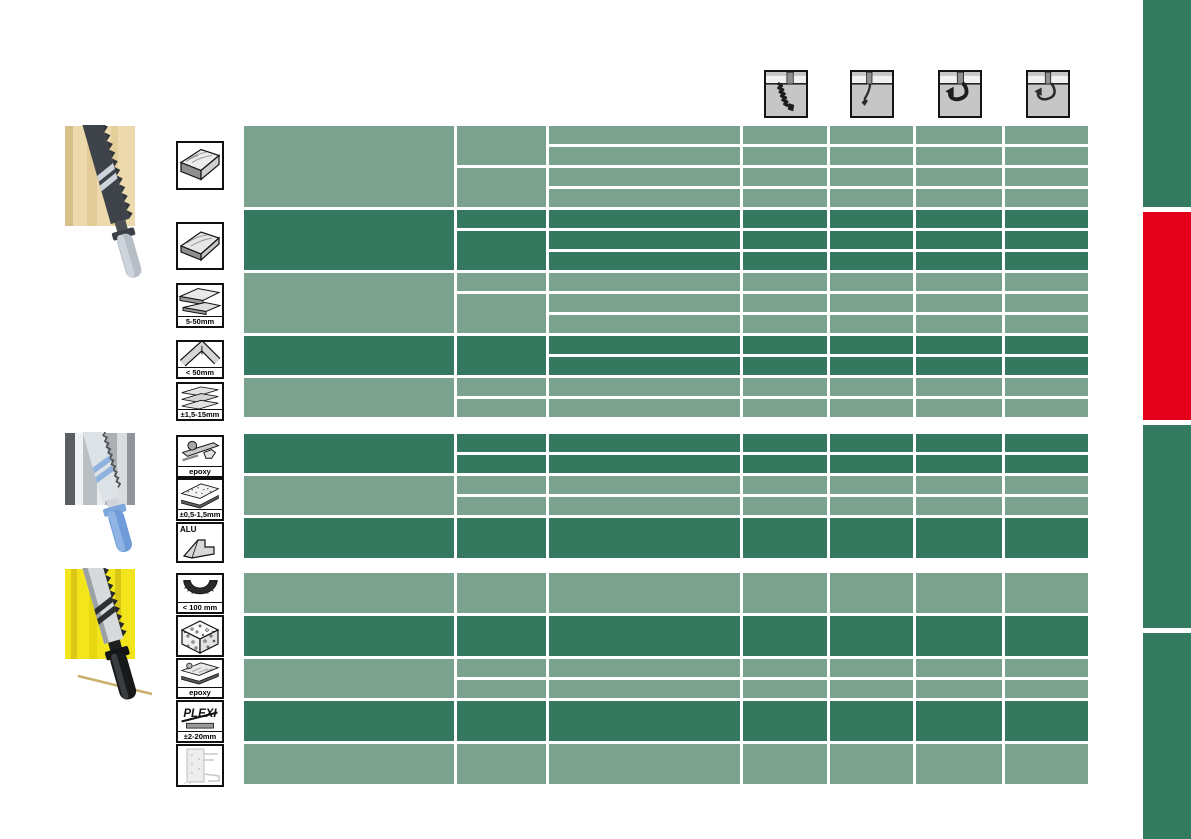  What do you see at coordinates (200, 471) in the screenshot?
I see `material-icon-label: epoxy` at bounding box center [200, 471].